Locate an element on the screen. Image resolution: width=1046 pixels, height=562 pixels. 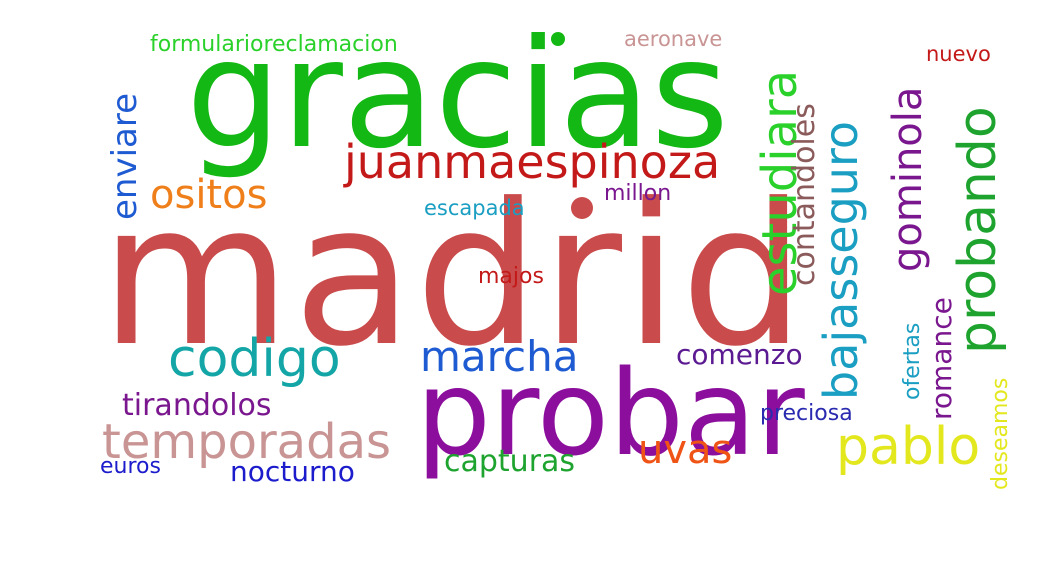
word-millon: millon is located at coordinates (638, 193).